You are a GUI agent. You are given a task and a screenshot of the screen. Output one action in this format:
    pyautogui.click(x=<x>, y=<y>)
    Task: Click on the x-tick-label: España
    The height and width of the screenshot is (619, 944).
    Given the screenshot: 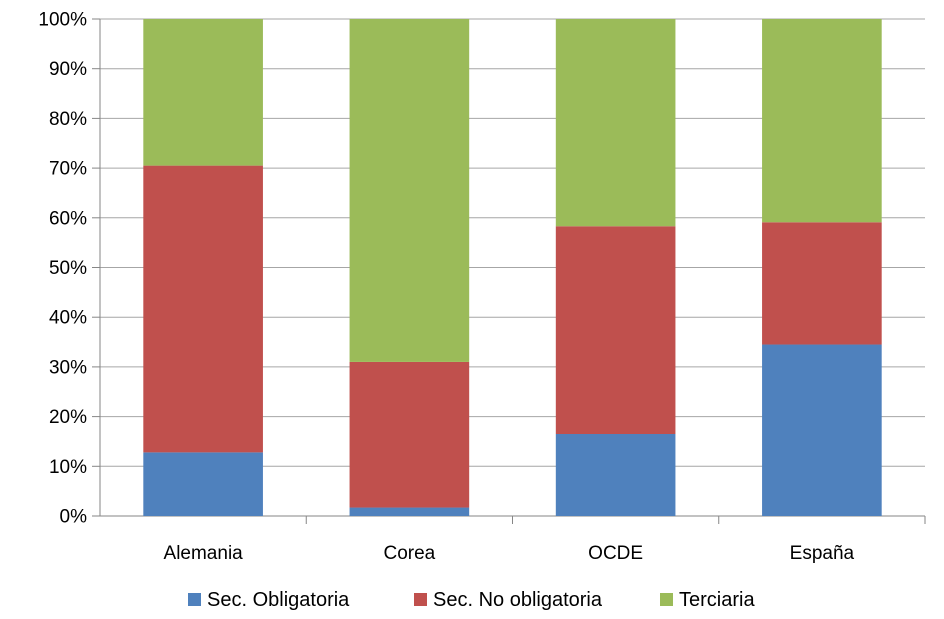 What is the action you would take?
    pyautogui.click(x=822, y=553)
    